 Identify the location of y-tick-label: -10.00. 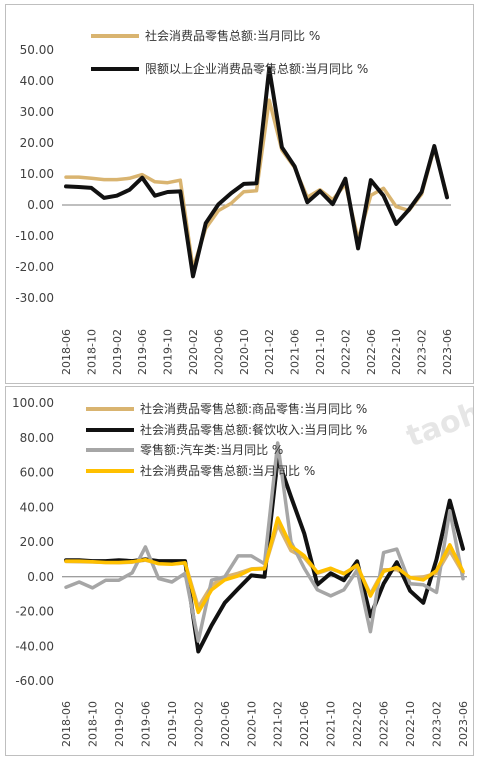
(34, 236).